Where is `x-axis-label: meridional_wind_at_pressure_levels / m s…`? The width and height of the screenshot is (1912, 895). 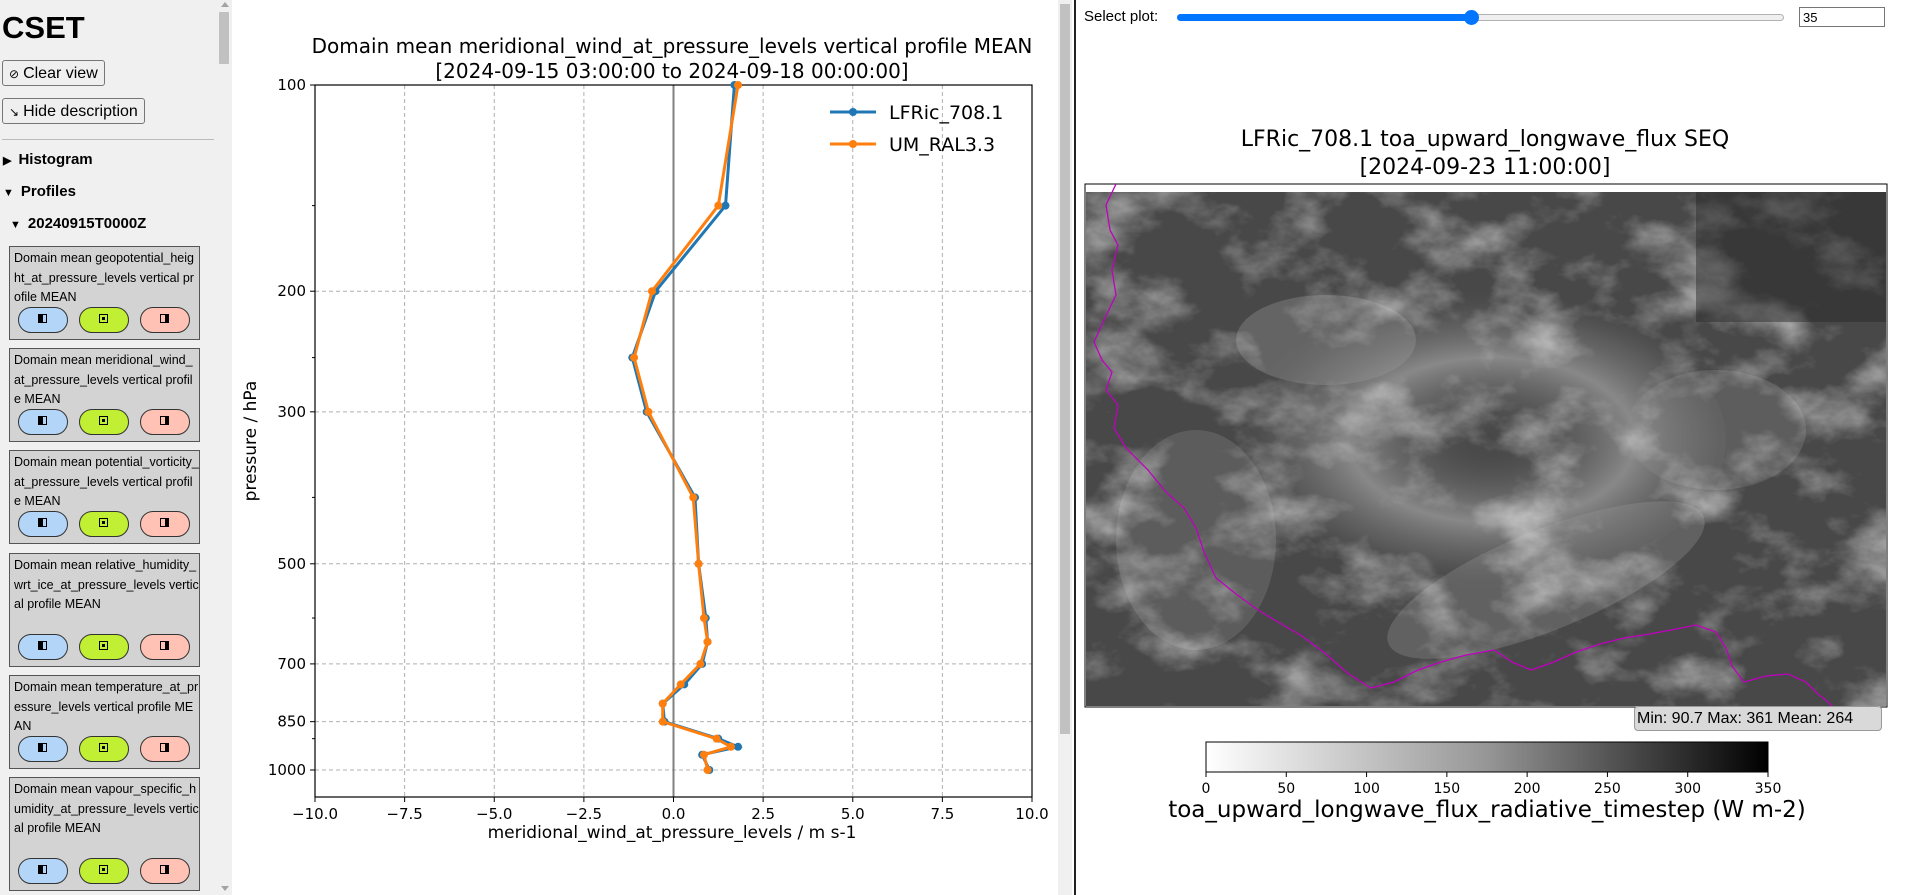
x-axis-label: meridional_wind_at_pressure_levels / m s… is located at coordinates (672, 833).